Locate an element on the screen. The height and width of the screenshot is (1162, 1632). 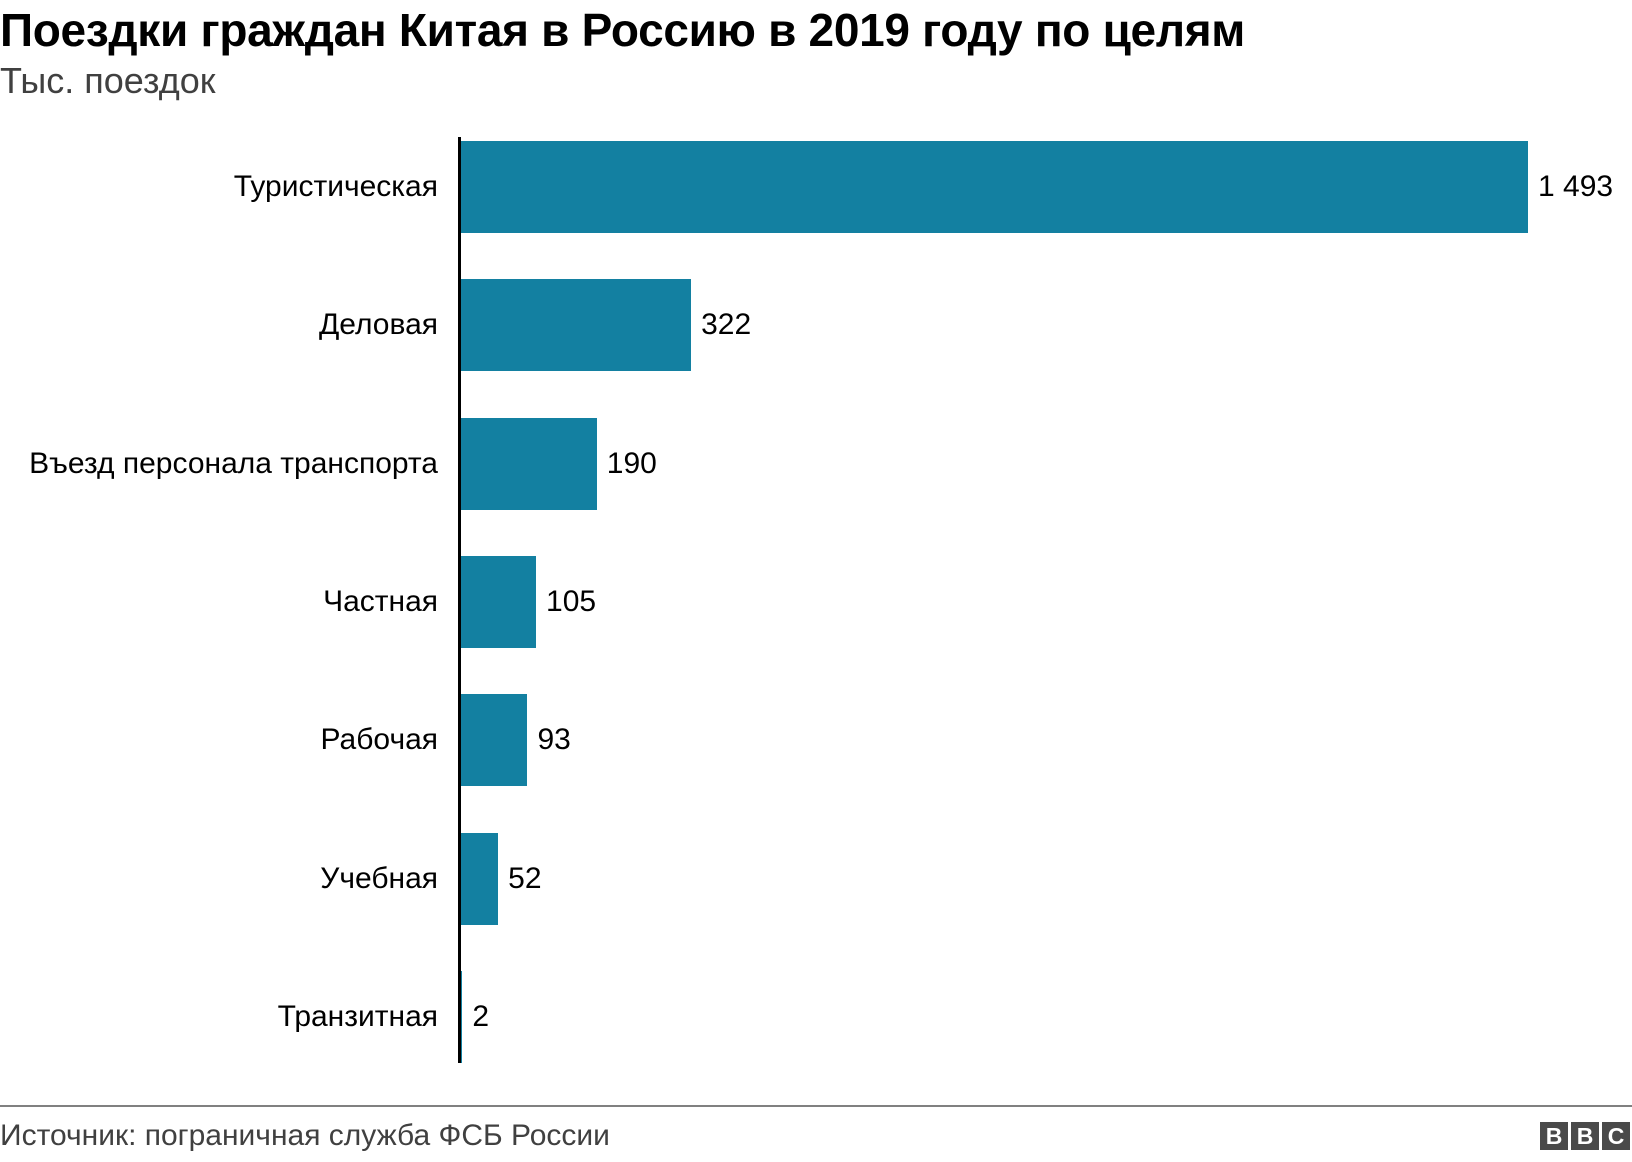
bbc-logo: B B C is located at coordinates (1585, 1136).